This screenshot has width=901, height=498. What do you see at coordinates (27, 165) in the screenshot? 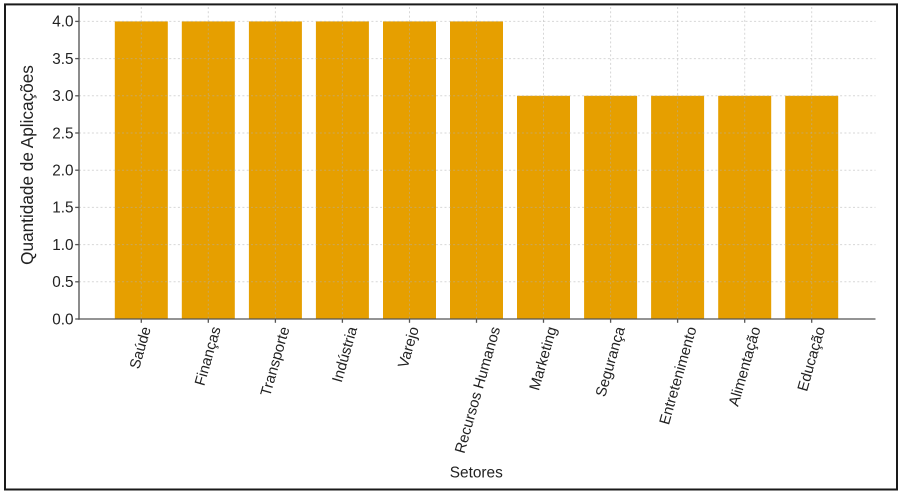
I see `svg-text: Quantidade de Aplicações` at bounding box center [27, 165].